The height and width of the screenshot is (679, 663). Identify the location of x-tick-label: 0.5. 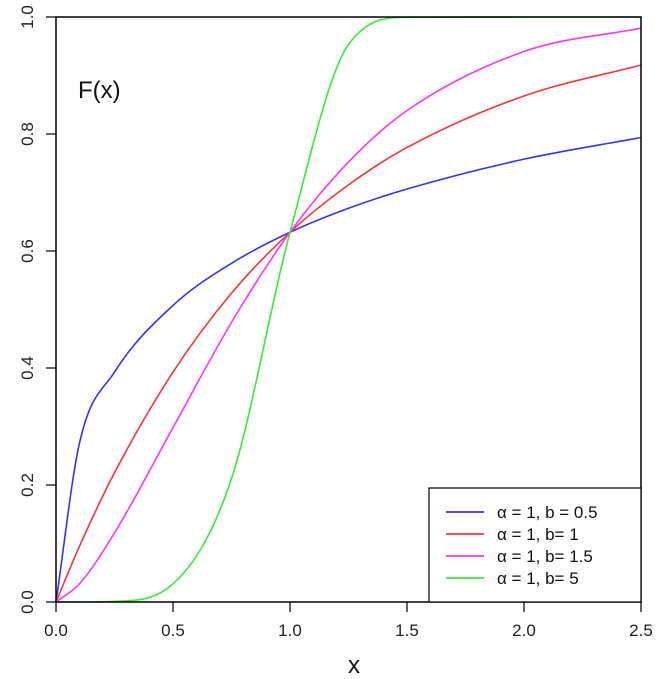
(173, 630).